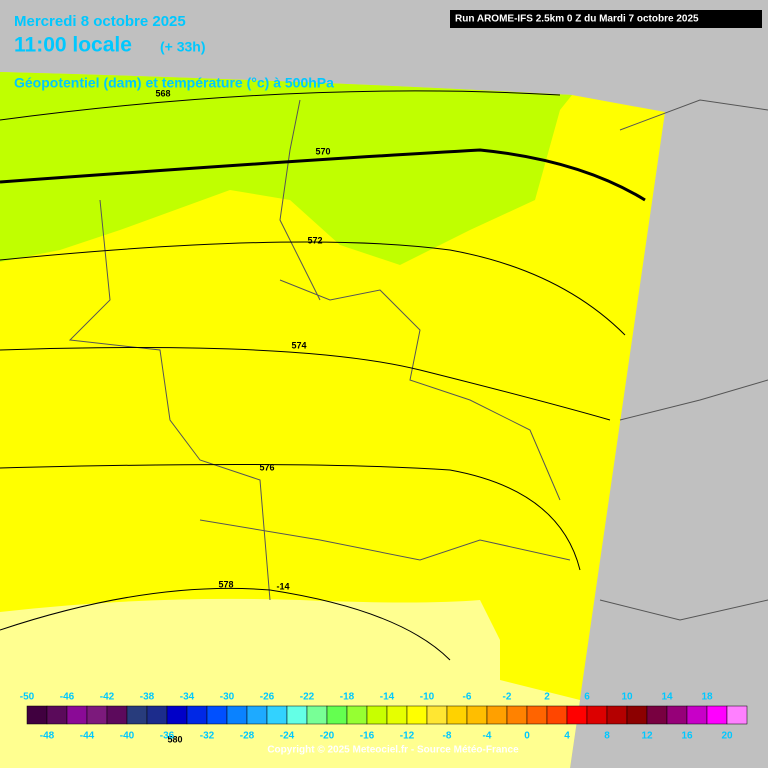  What do you see at coordinates (667, 697) in the screenshot?
I see `colorbar-label: 14` at bounding box center [667, 697].